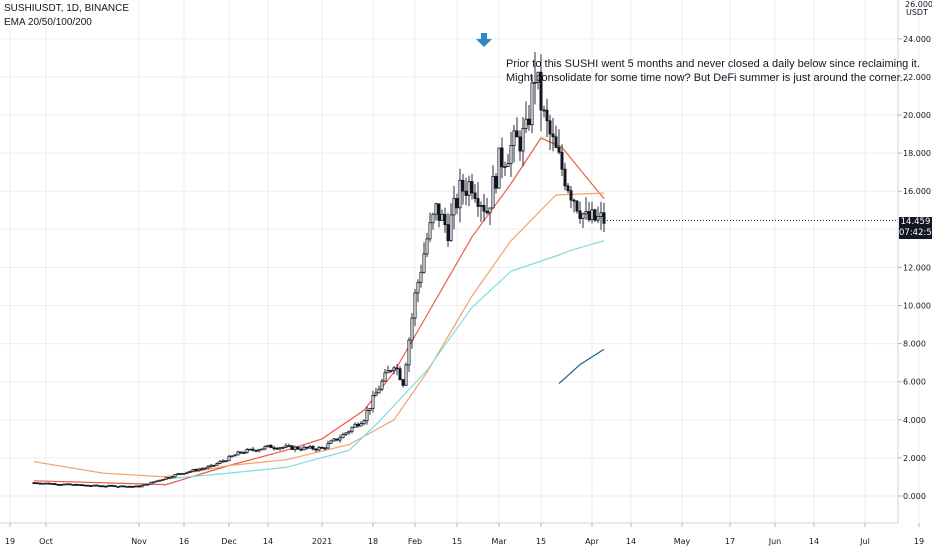 The height and width of the screenshot is (555, 932). Describe the element at coordinates (67, 8) in the screenshot. I see `symbol-title: SUSHIUSDT, 1D, BINANCE` at that location.